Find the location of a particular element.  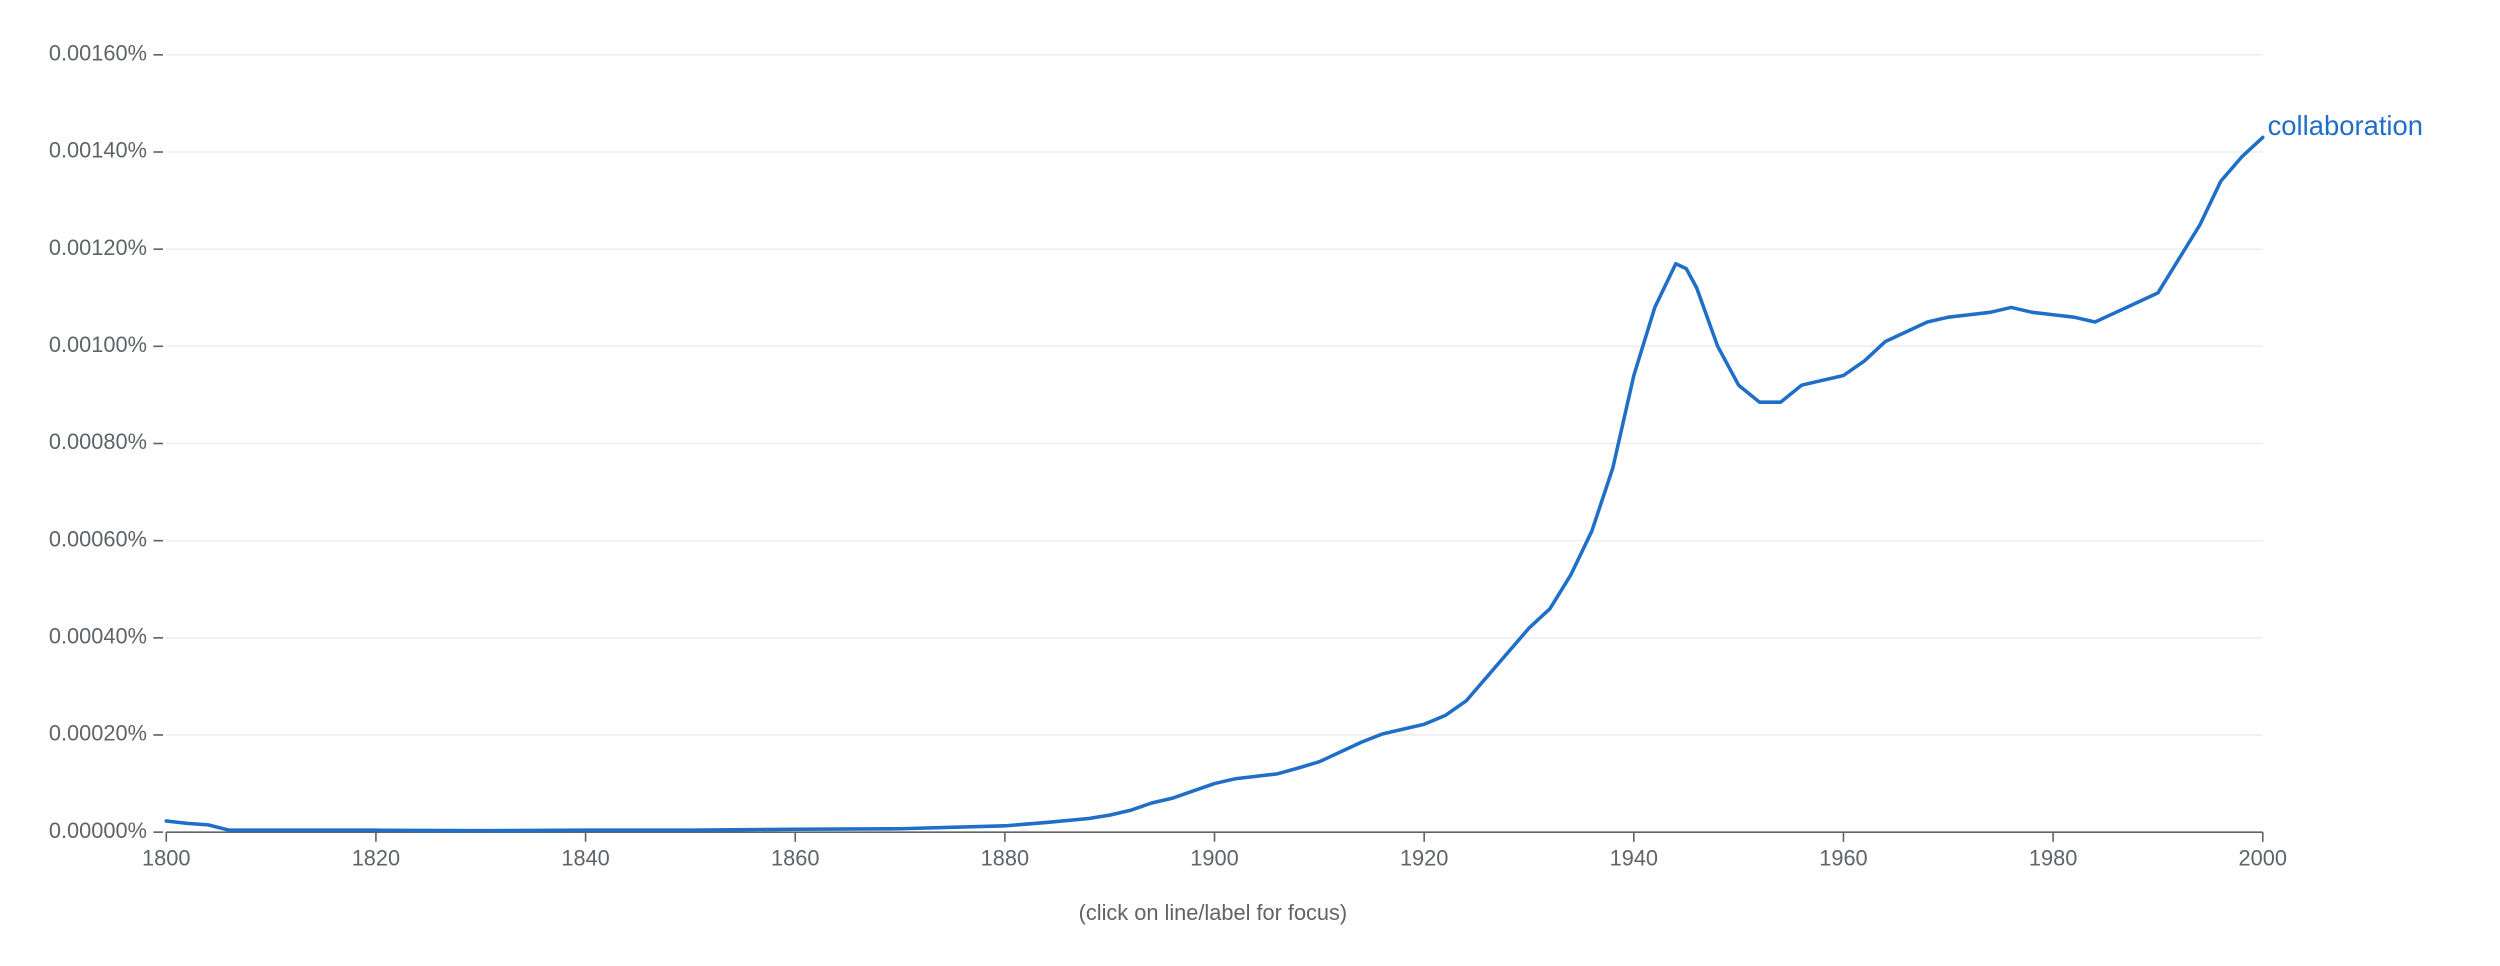

y-tick-label: 0.00080% is located at coordinates (98, 441).